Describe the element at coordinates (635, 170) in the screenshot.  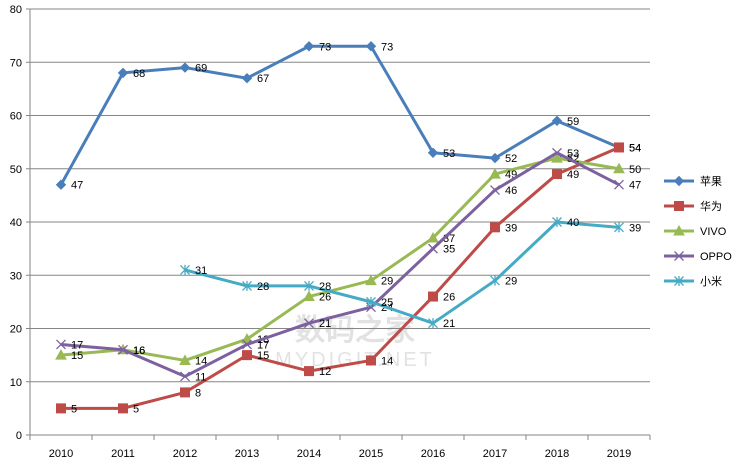
I see `data-label: 50` at that location.